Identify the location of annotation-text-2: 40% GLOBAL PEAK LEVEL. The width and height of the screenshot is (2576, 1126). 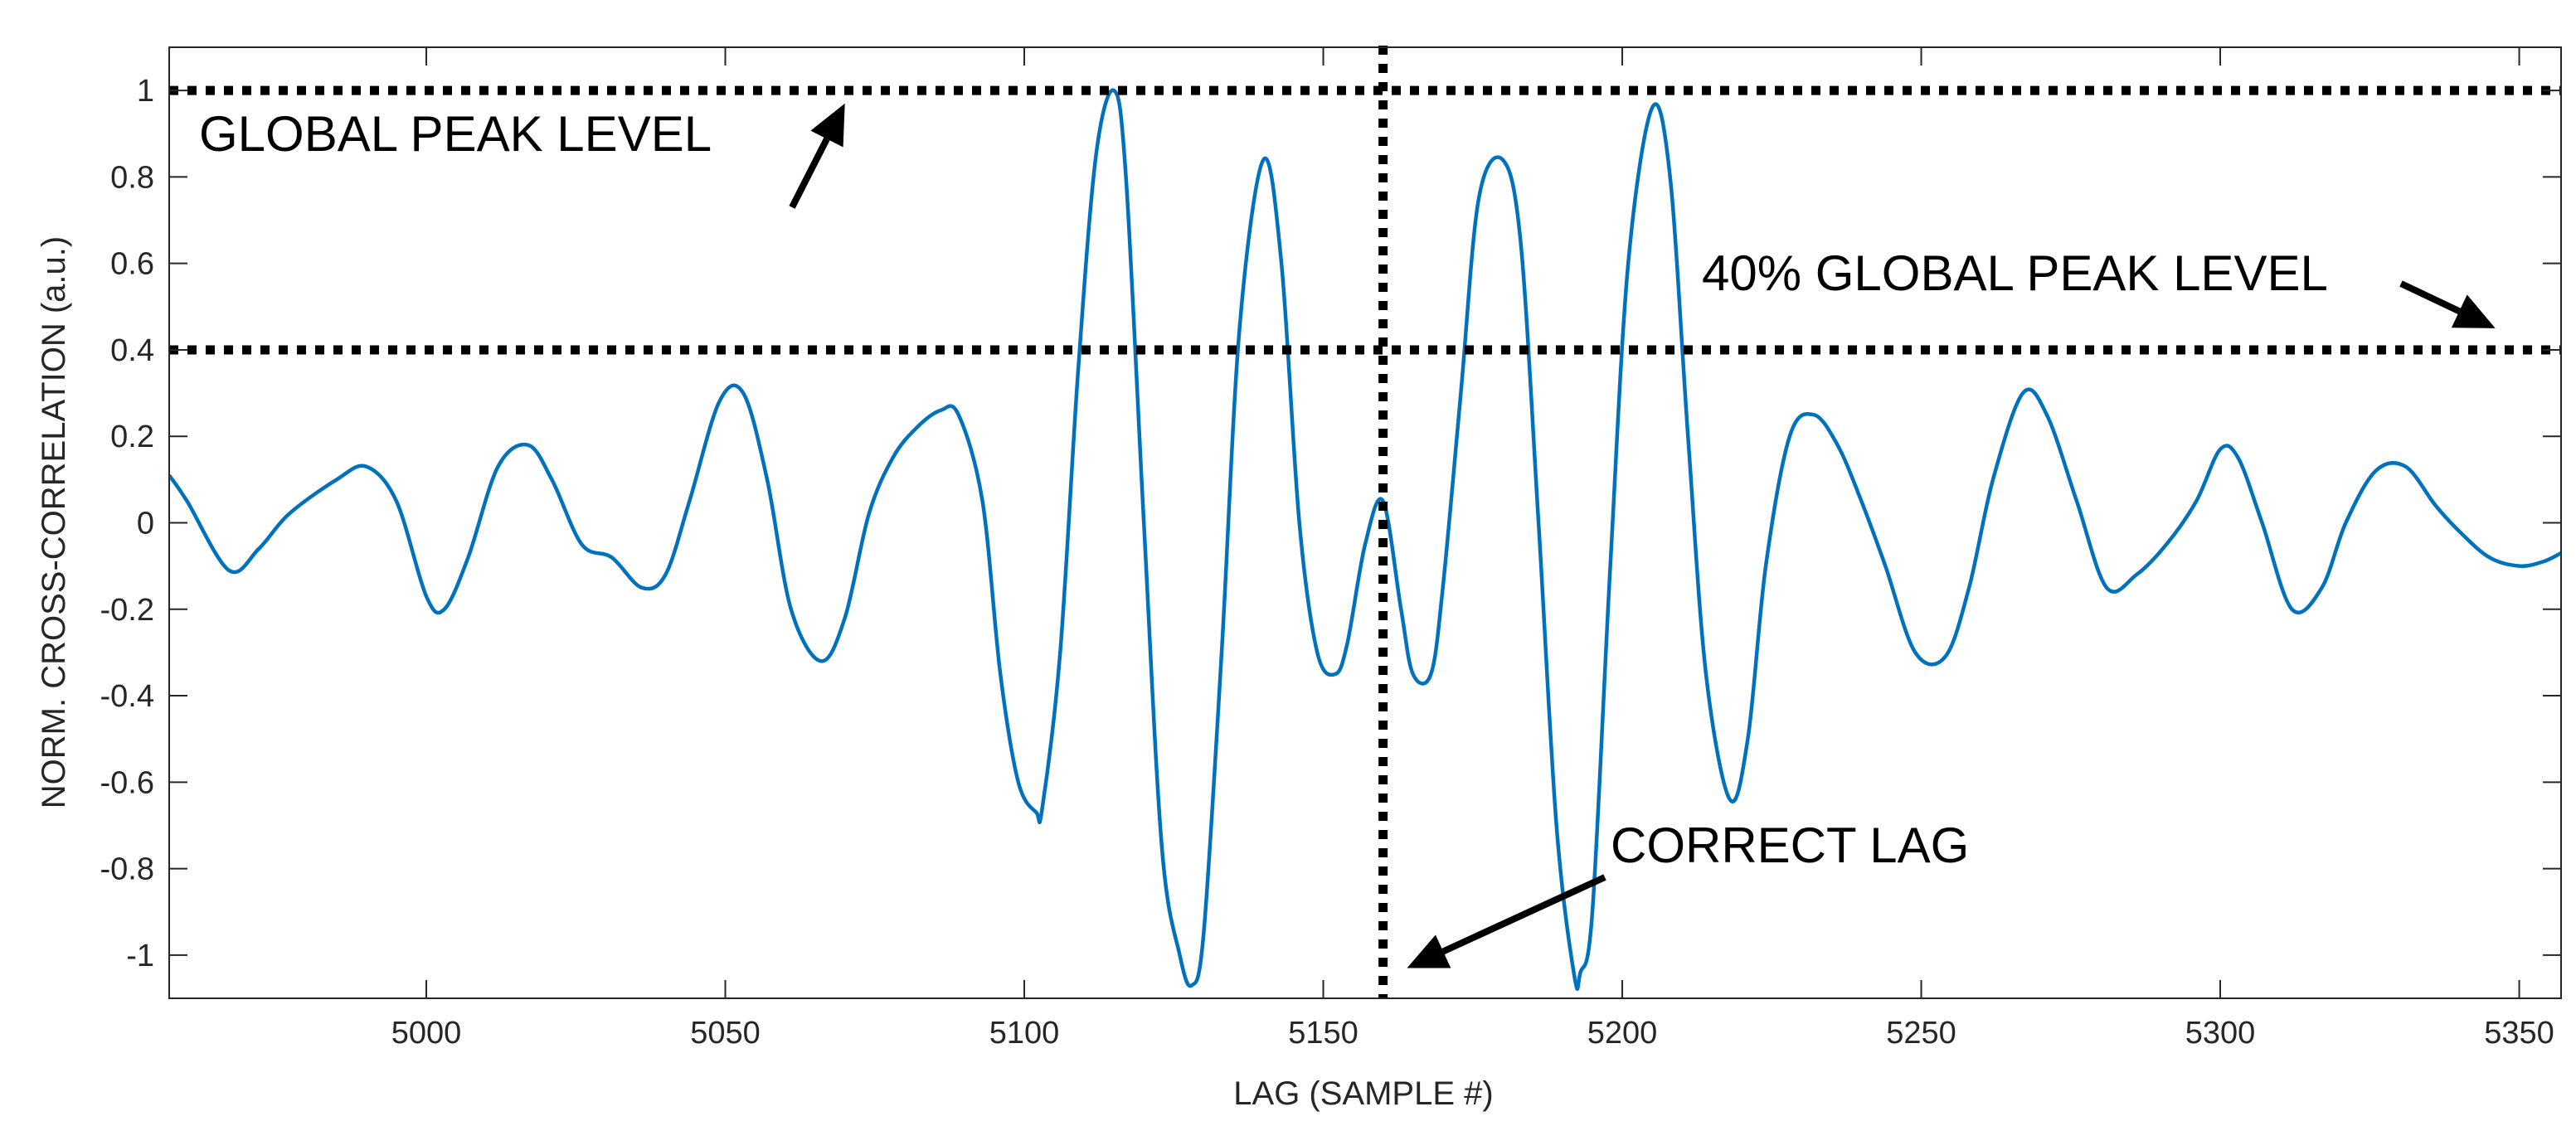
(2015, 273).